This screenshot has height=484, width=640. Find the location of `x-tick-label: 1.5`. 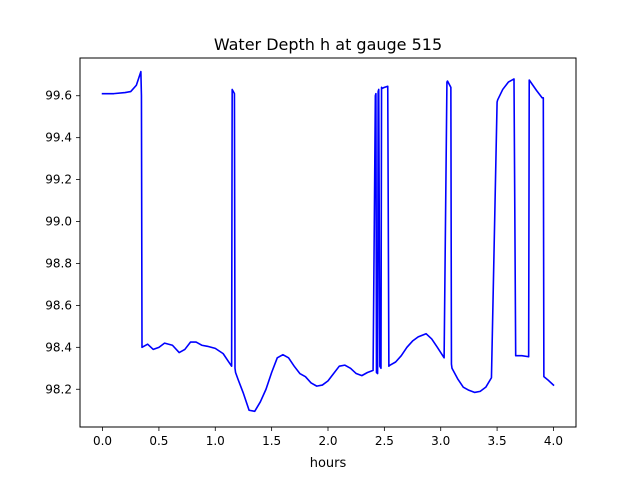

x-tick-label: 1.5 is located at coordinates (271, 441).